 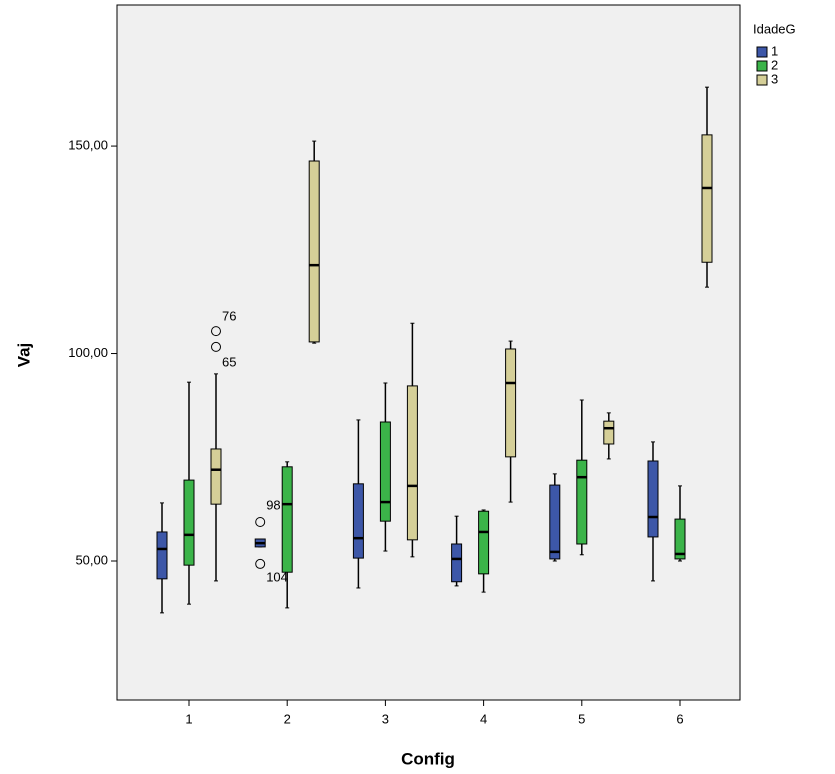 What do you see at coordinates (88, 145) in the screenshot?
I see `y-tick-label: 150,00` at bounding box center [88, 145].